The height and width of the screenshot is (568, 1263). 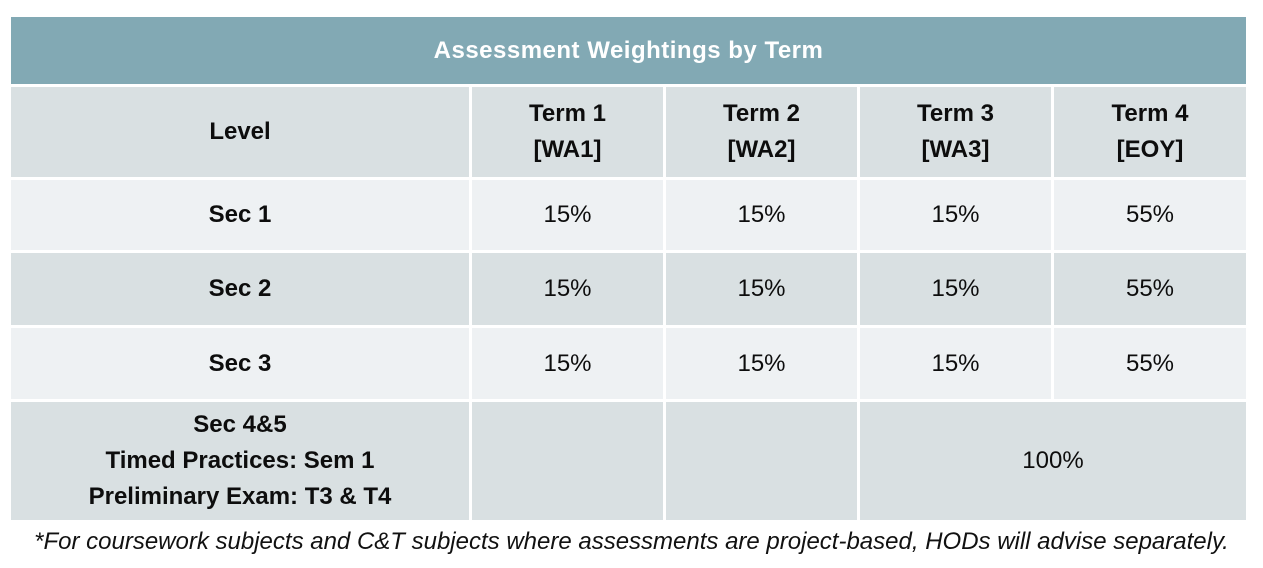 I want to click on column-header-term1: Term 1 [WA1], so click(x=567, y=132).